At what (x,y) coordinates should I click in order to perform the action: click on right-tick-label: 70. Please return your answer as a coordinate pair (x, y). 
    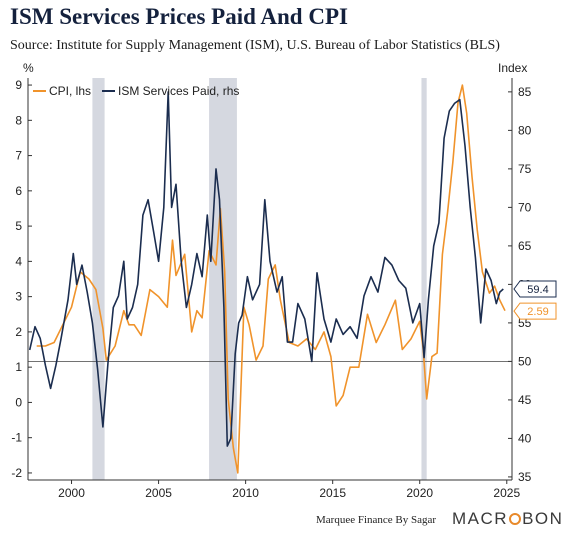
    Looking at the image, I should click on (525, 207).